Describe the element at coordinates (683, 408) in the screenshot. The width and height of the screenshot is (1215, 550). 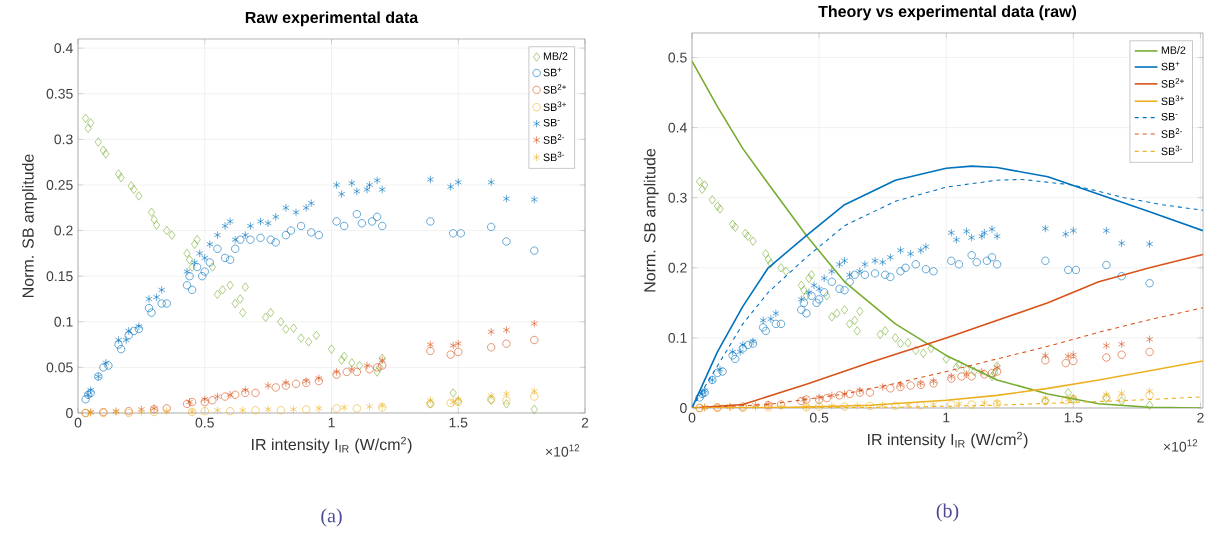
I see `y-tick-label: 0` at that location.